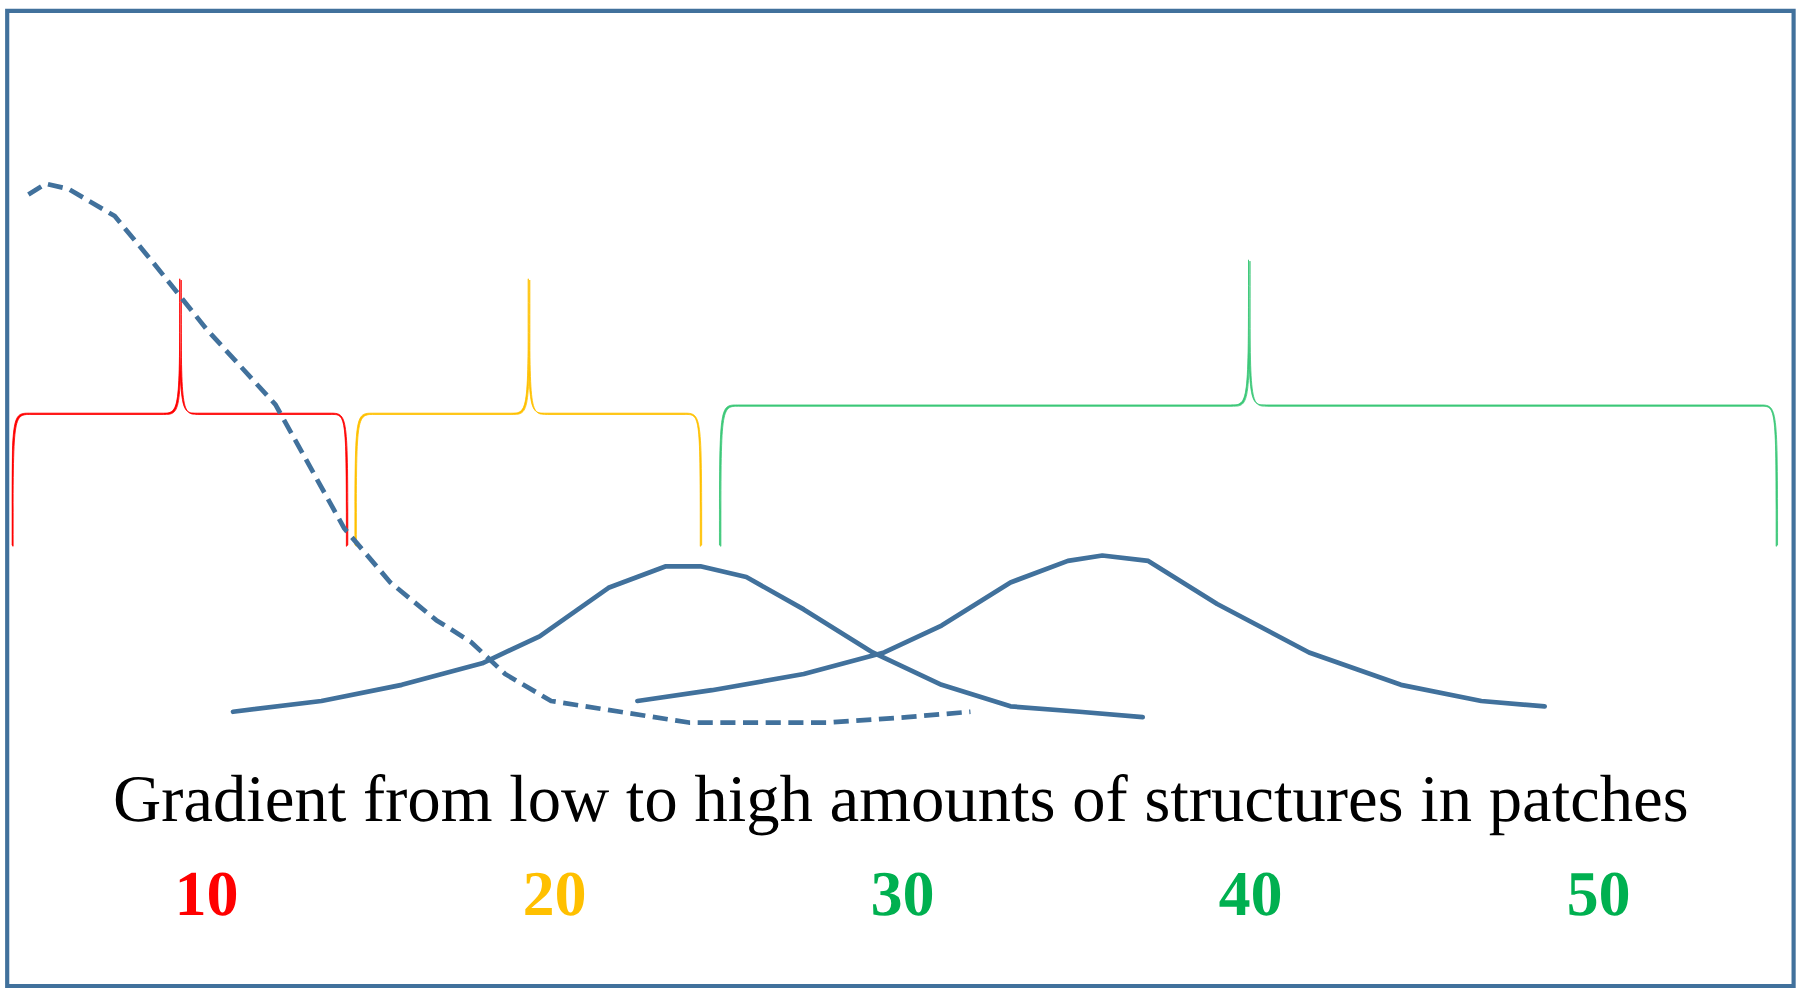 The width and height of the screenshot is (1799, 989). What do you see at coordinates (901, 805) in the screenshot?
I see `x-axis-title: Gradient from low to high amounts of structures in patches` at bounding box center [901, 805].